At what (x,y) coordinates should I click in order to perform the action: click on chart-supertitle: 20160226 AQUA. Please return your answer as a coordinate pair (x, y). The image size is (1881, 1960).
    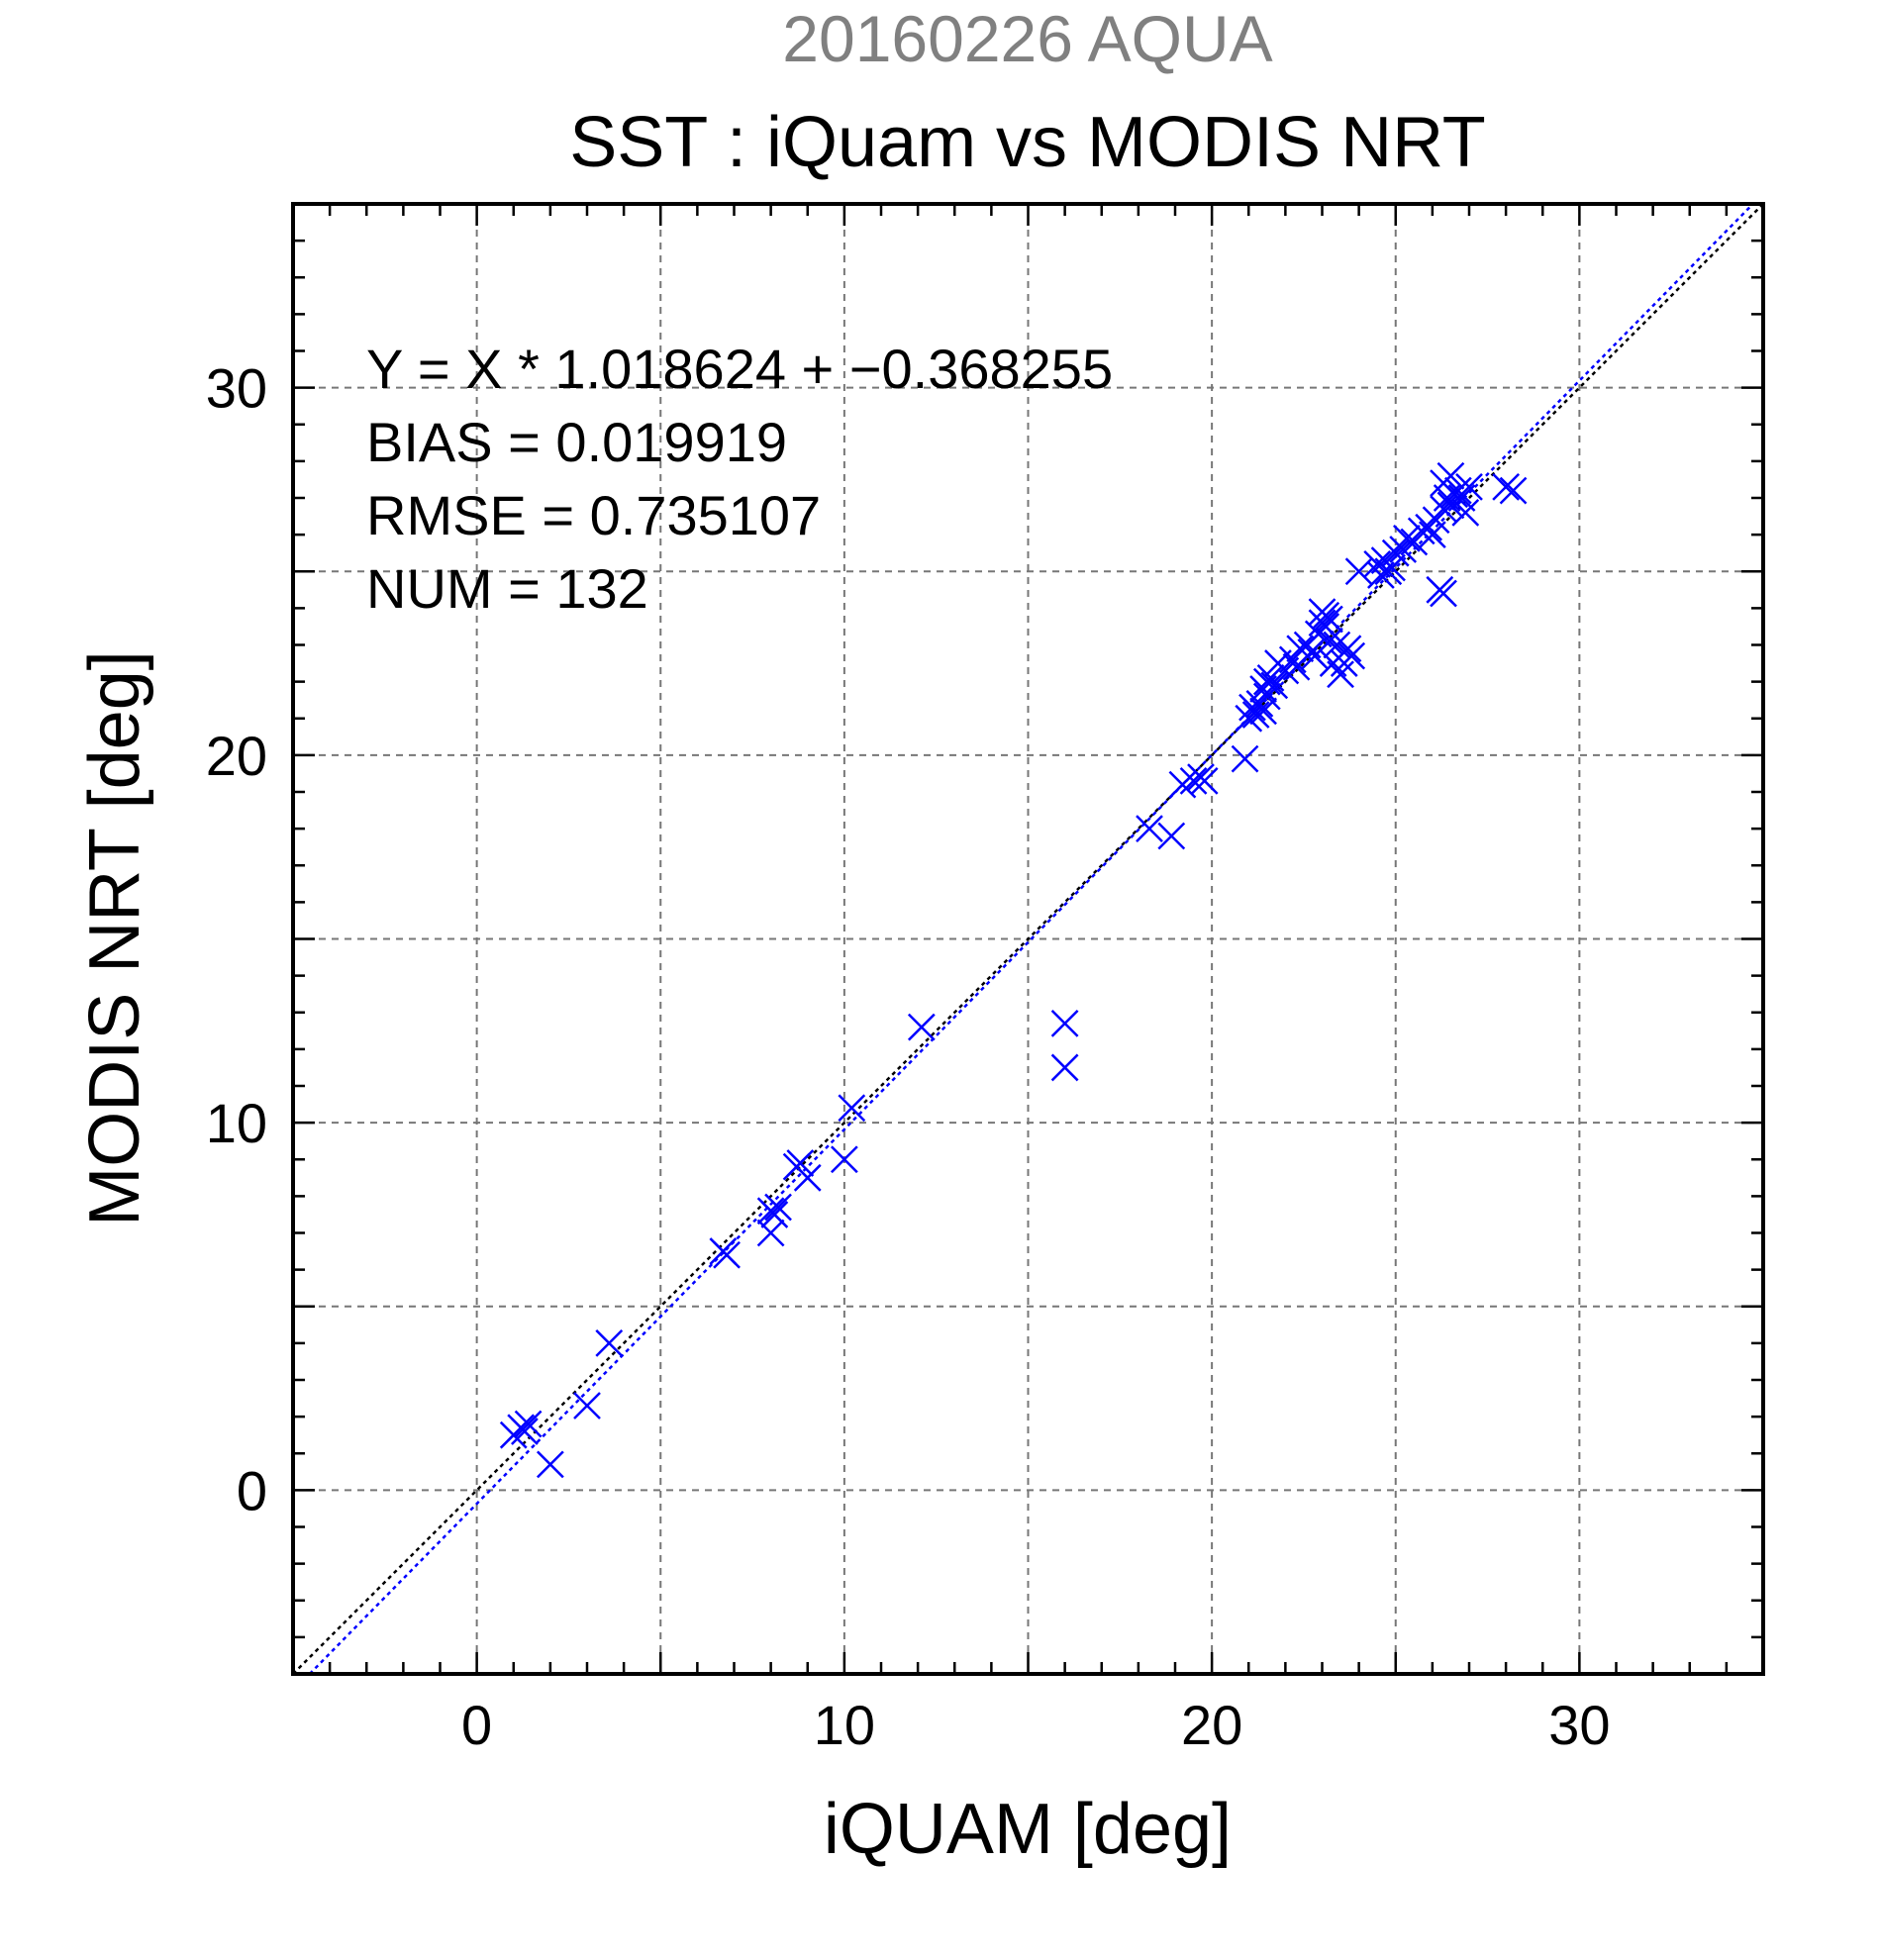
    Looking at the image, I should click on (1027, 38).